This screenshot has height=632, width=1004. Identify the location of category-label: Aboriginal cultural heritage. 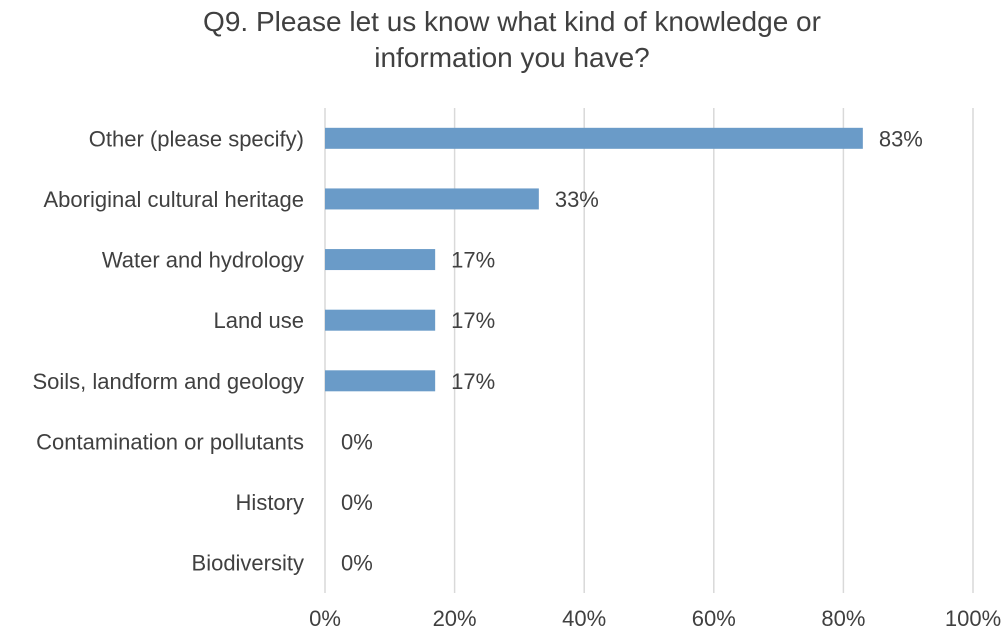
(174, 199).